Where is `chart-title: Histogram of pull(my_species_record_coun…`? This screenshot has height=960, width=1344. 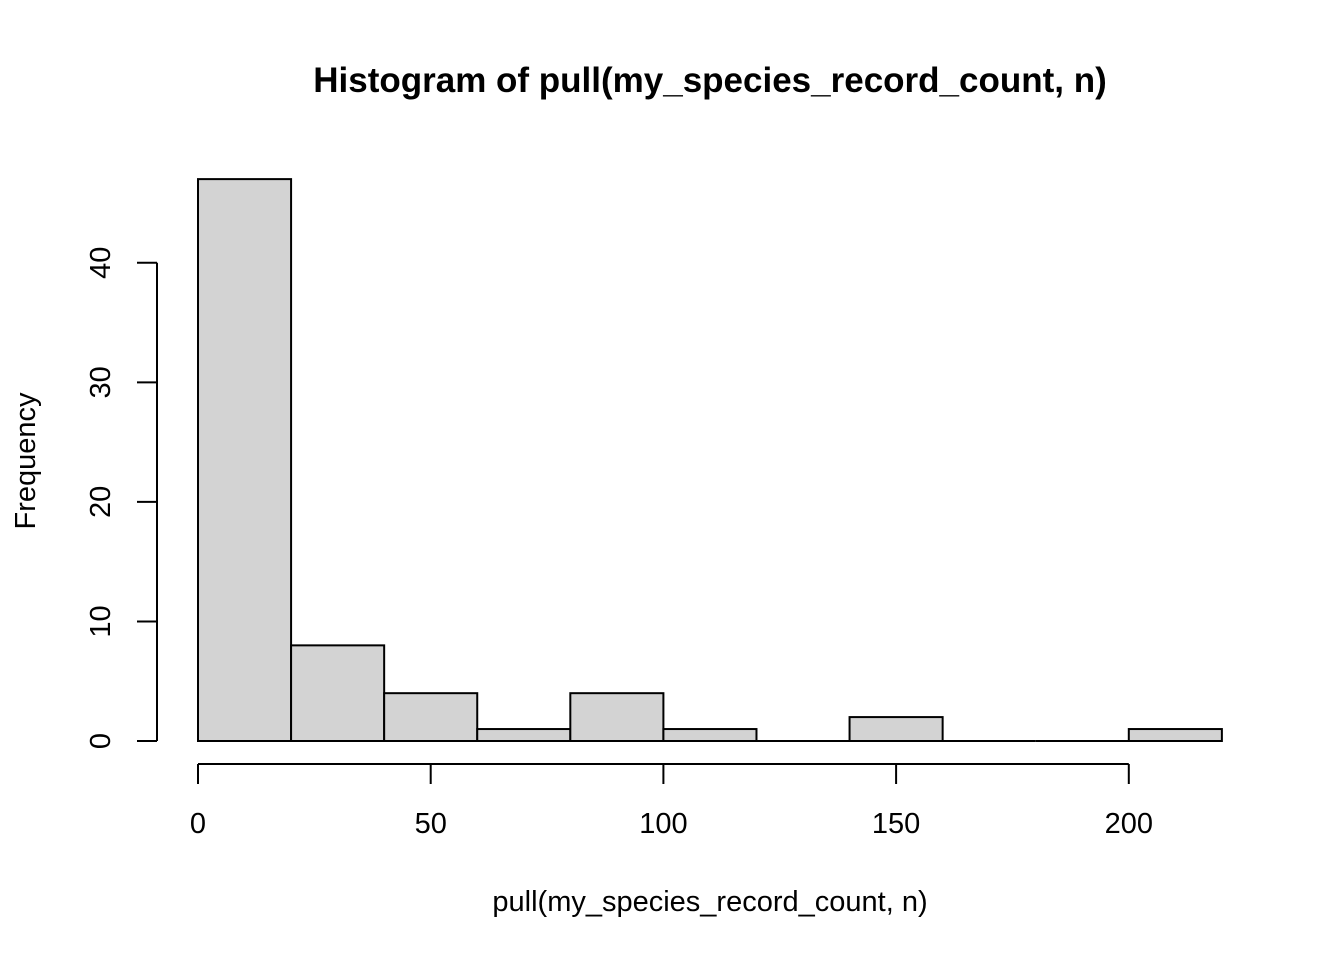
chart-title: Histogram of pull(my_species_record_coun… is located at coordinates (710, 80).